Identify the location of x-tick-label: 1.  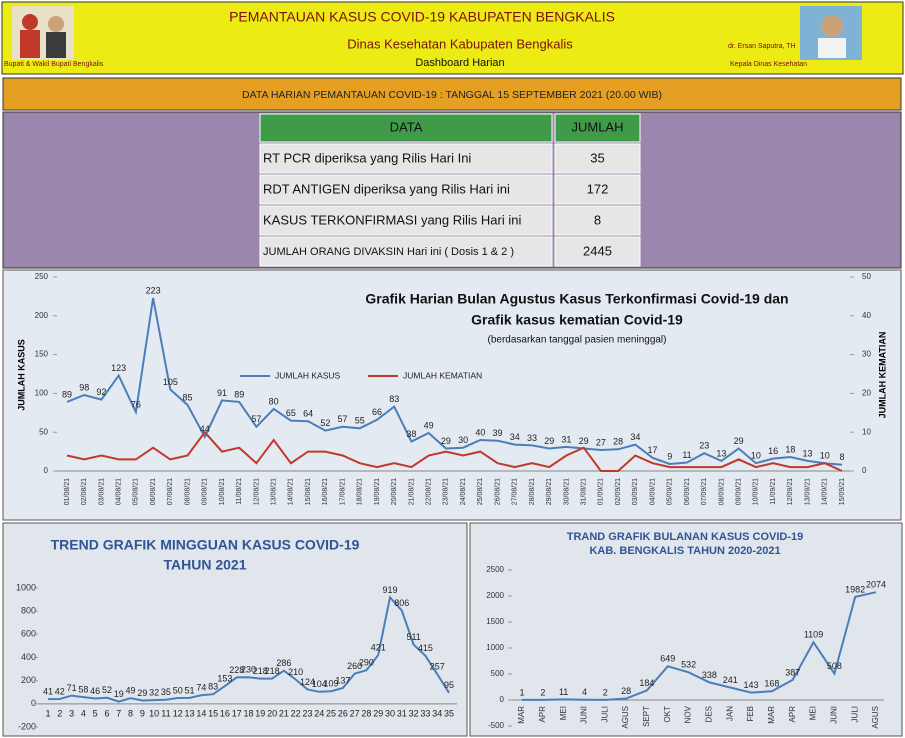
(47, 713).